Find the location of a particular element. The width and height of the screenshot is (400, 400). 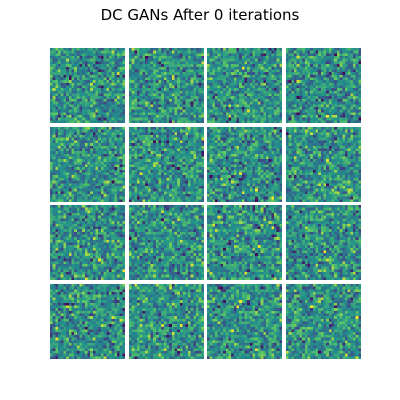

sample-r1-c4 is located at coordinates (323, 85).